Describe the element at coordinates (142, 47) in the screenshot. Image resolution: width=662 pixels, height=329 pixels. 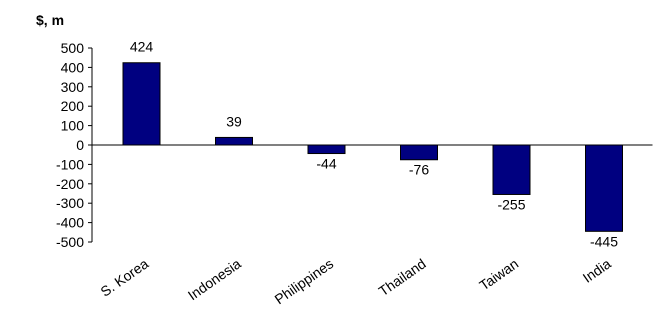
I see `data-label: 424` at that location.